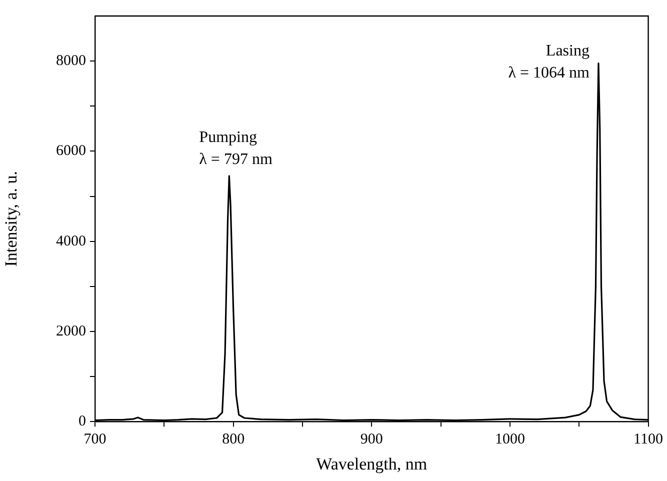  What do you see at coordinates (71, 151) in the screenshot?
I see `y-tick-label: 6000` at bounding box center [71, 151].